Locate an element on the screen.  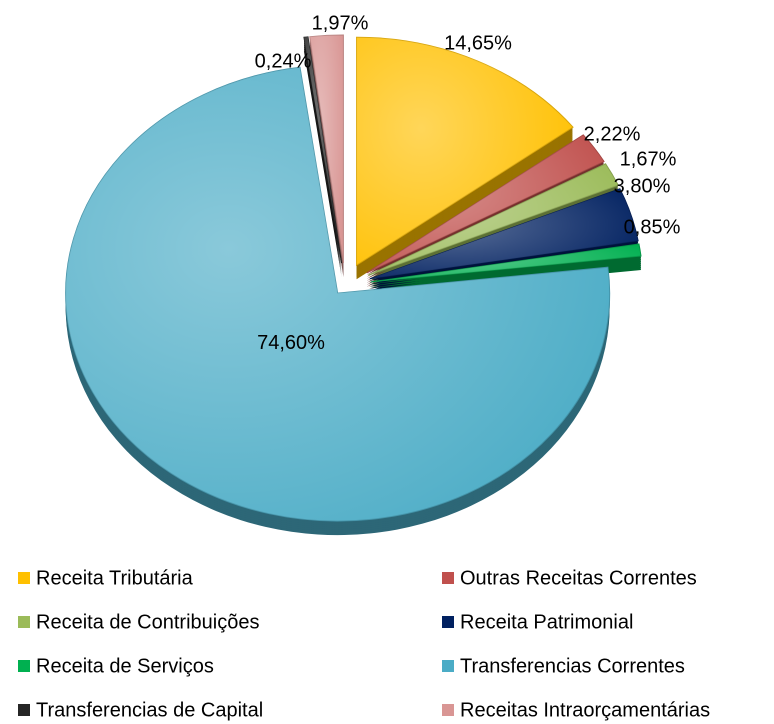
data-label: 1,97% is located at coordinates (340, 23).